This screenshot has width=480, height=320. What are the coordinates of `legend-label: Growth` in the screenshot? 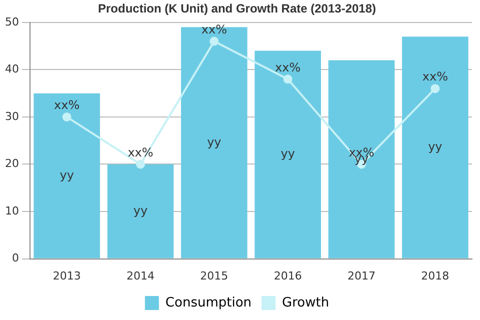 It's located at (306, 302).